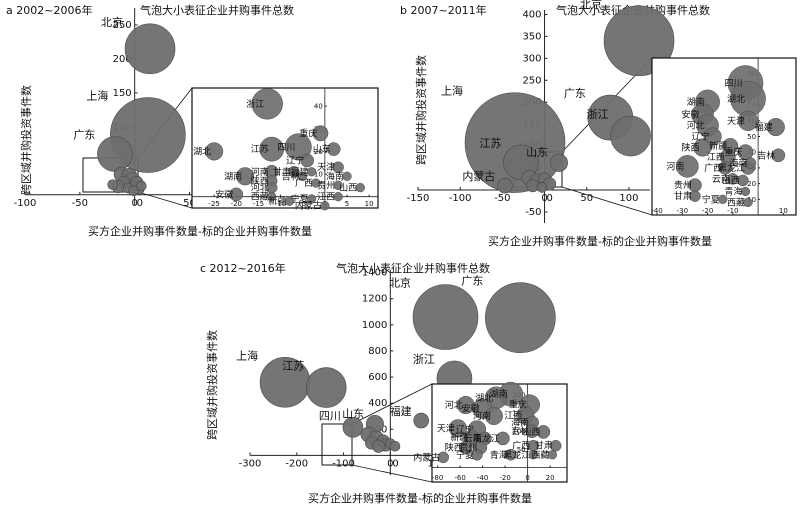 This screenshot has height=512, width=800. What do you see at coordinates (460, 198) in the screenshot?
I see `b-x-tick-label: -100` at bounding box center [460, 198].